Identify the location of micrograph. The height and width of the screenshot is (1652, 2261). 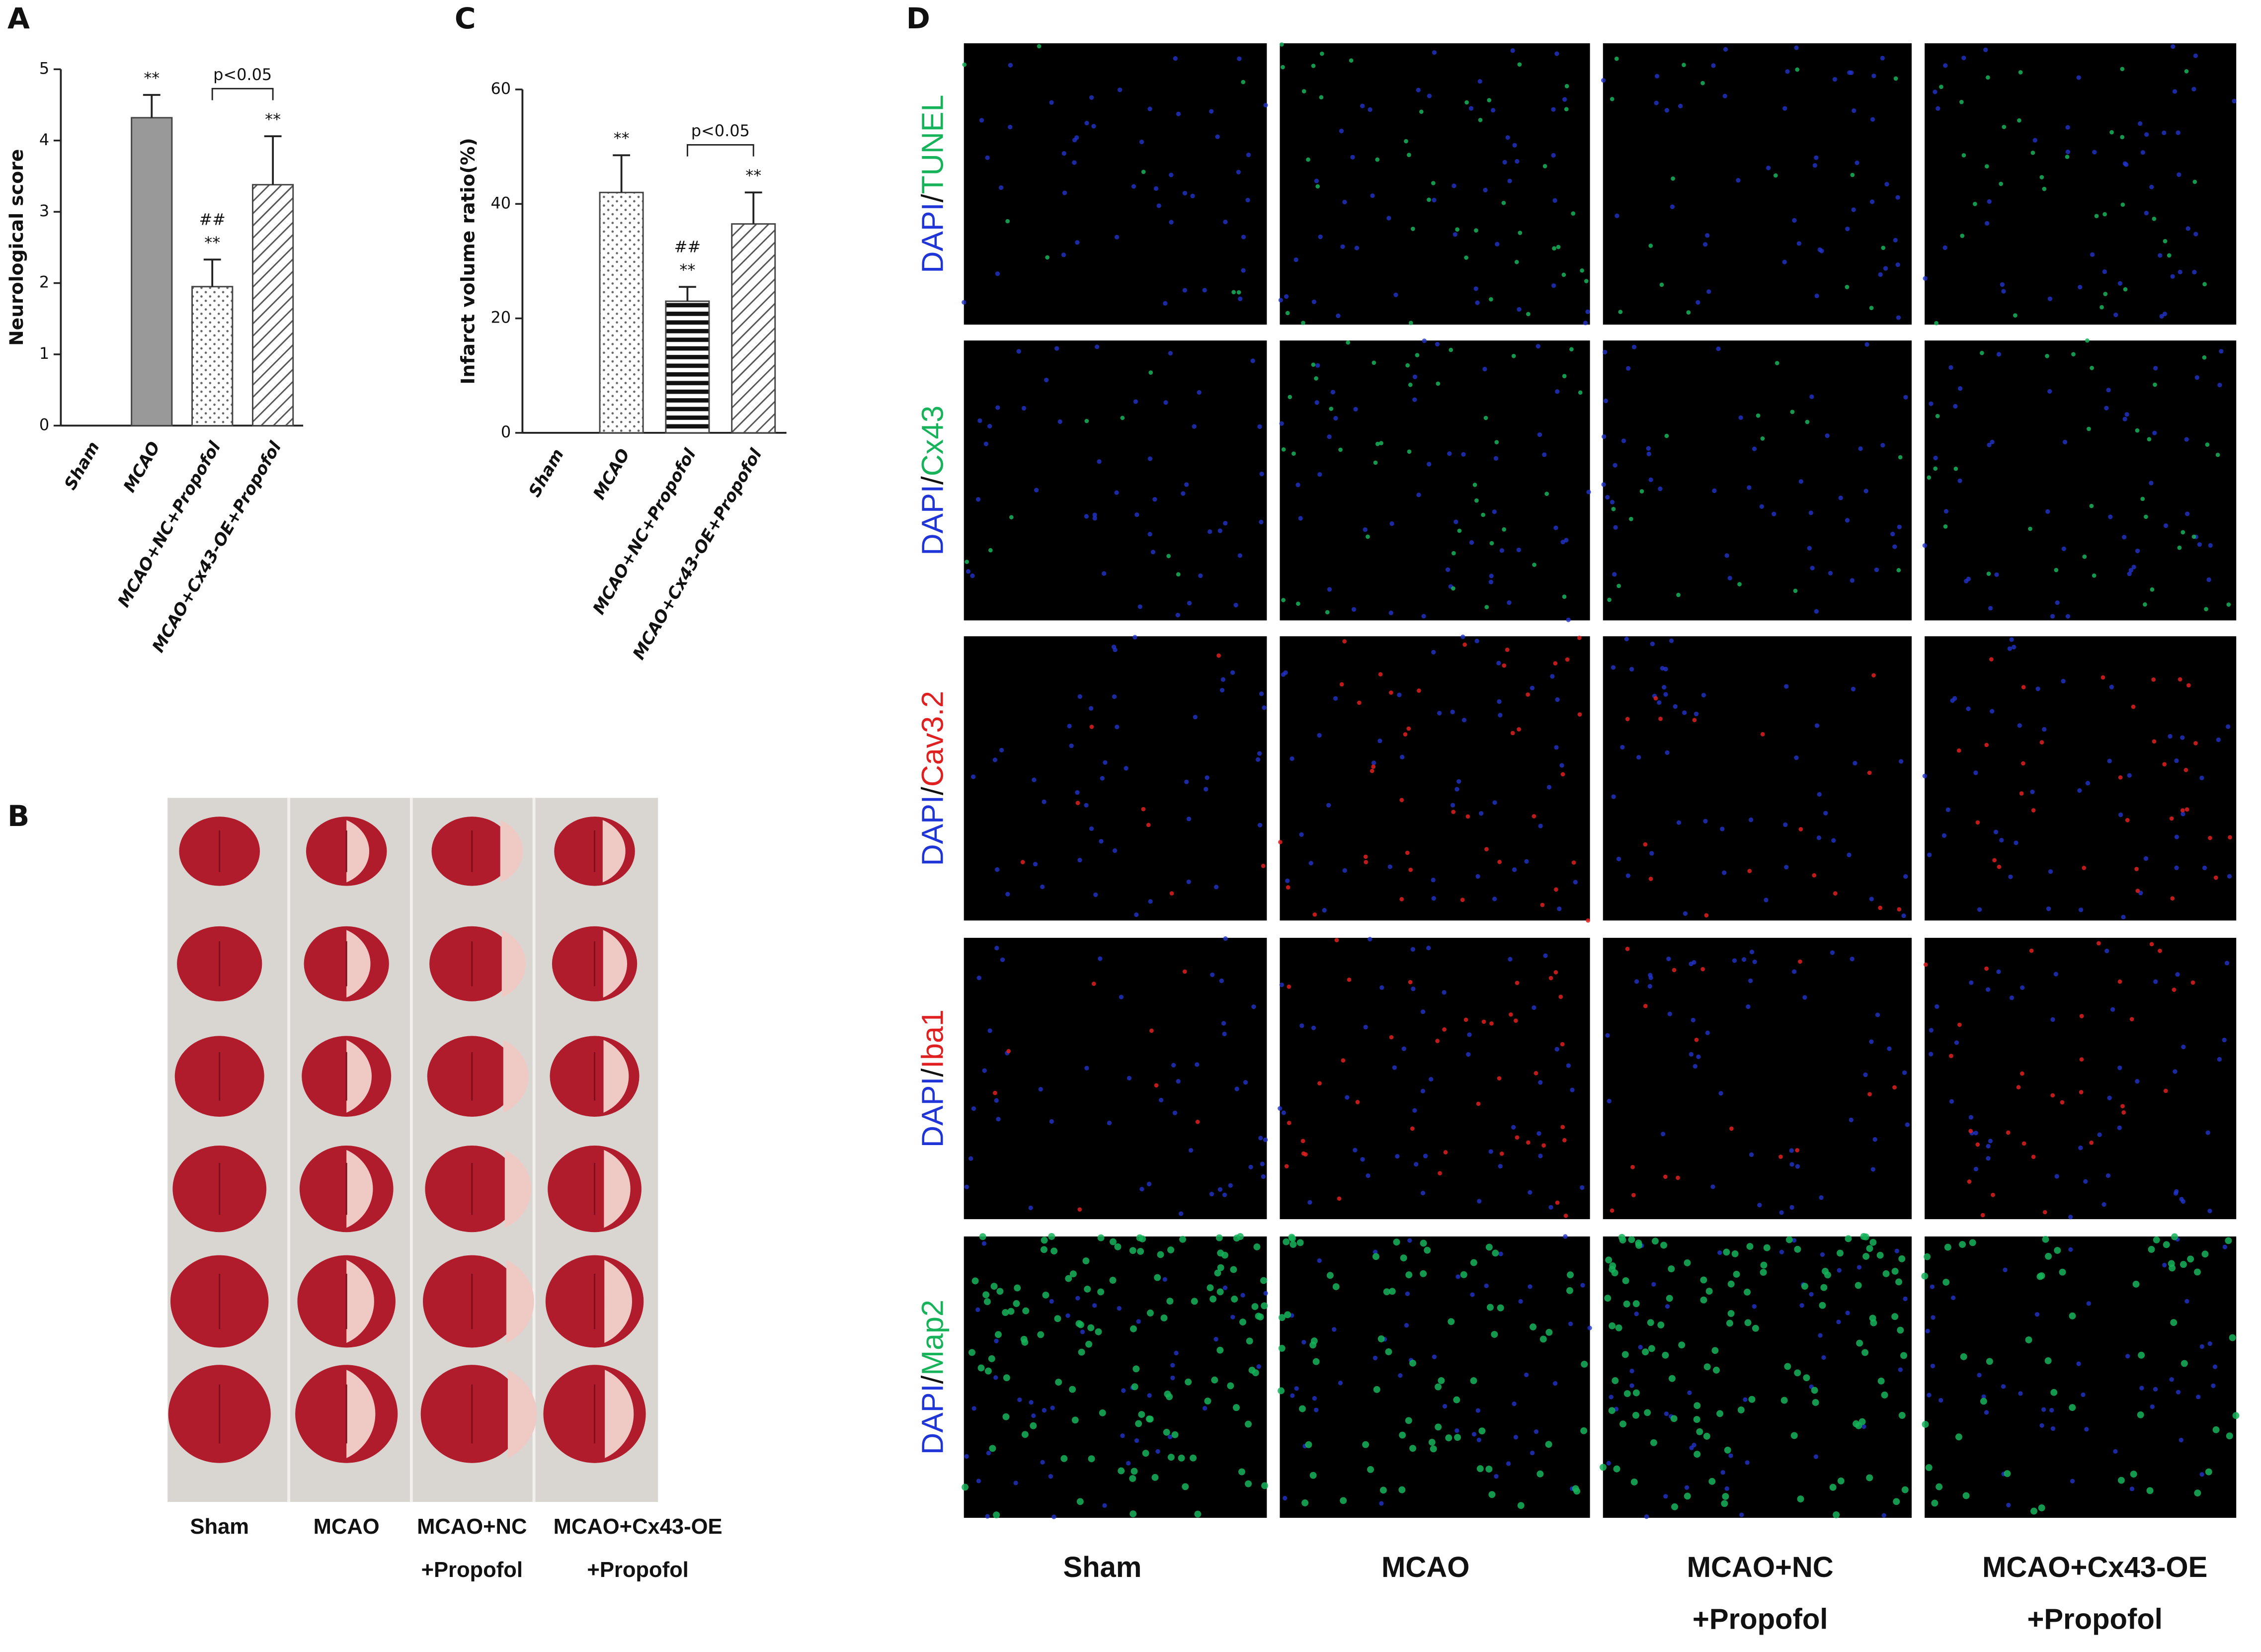
(1433, 1078).